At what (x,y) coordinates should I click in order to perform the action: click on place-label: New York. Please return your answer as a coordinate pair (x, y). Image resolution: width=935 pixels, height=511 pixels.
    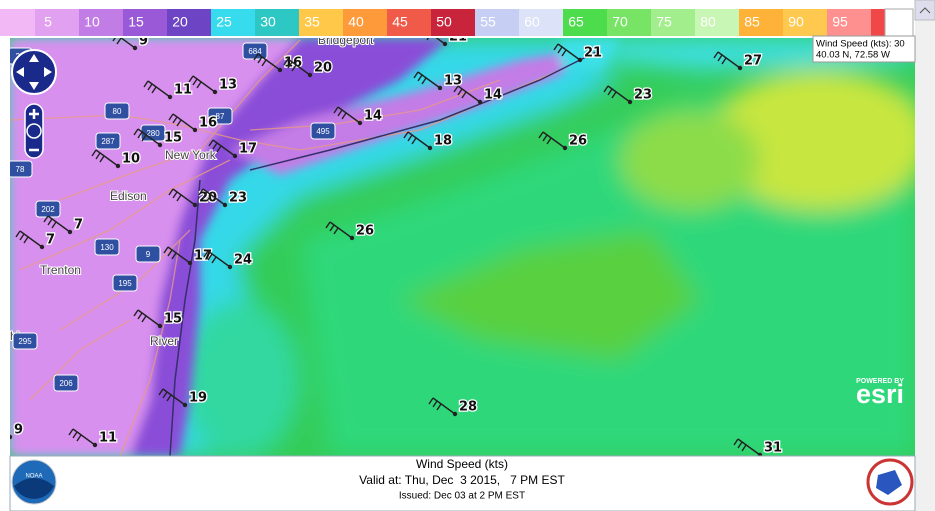
    Looking at the image, I should click on (191, 155).